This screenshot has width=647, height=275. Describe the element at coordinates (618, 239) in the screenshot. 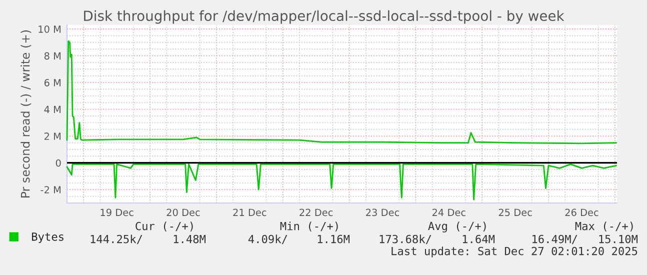

I see `text: 15.10M` at that location.